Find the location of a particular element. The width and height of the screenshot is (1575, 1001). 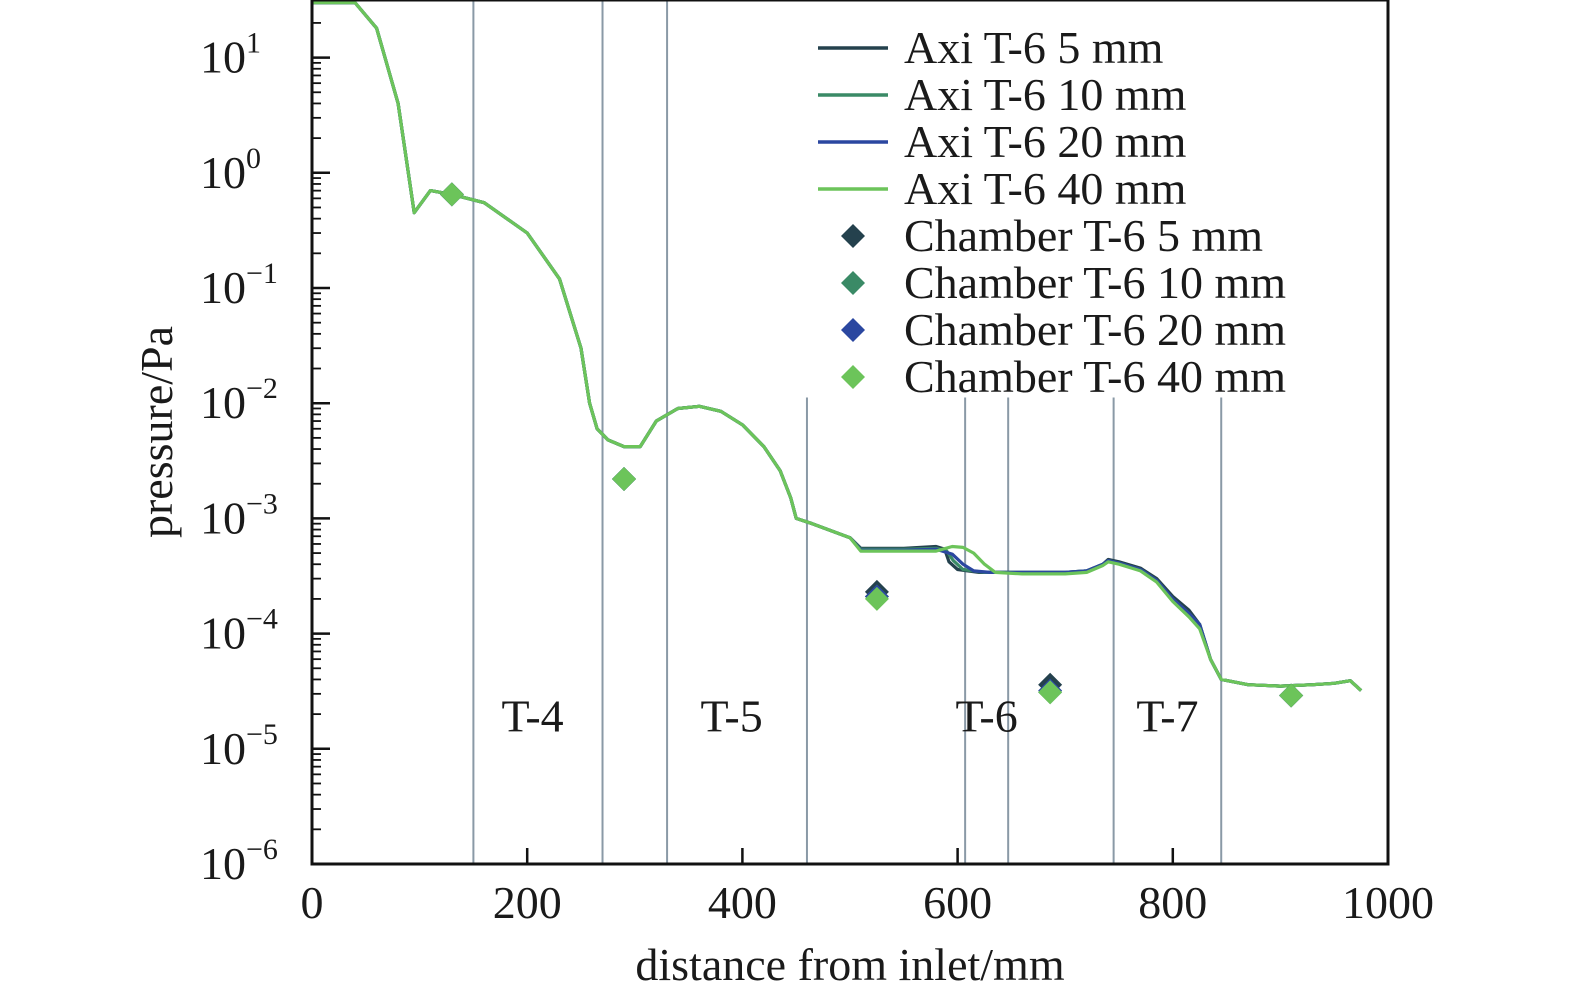

y-tick-label: 10⁻⁵ is located at coordinates (239, 746).